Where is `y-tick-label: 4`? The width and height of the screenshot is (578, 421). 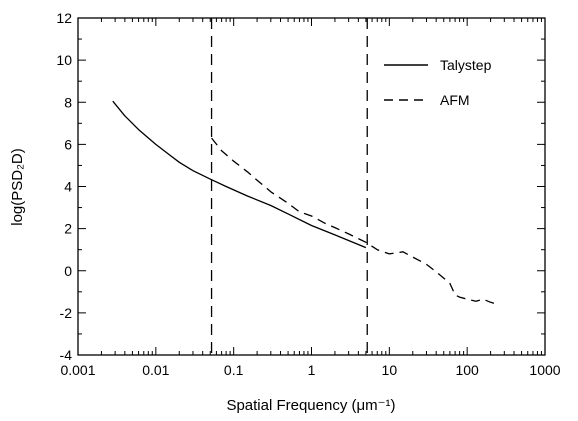 y-tick-label: 4 is located at coordinates (68, 187).